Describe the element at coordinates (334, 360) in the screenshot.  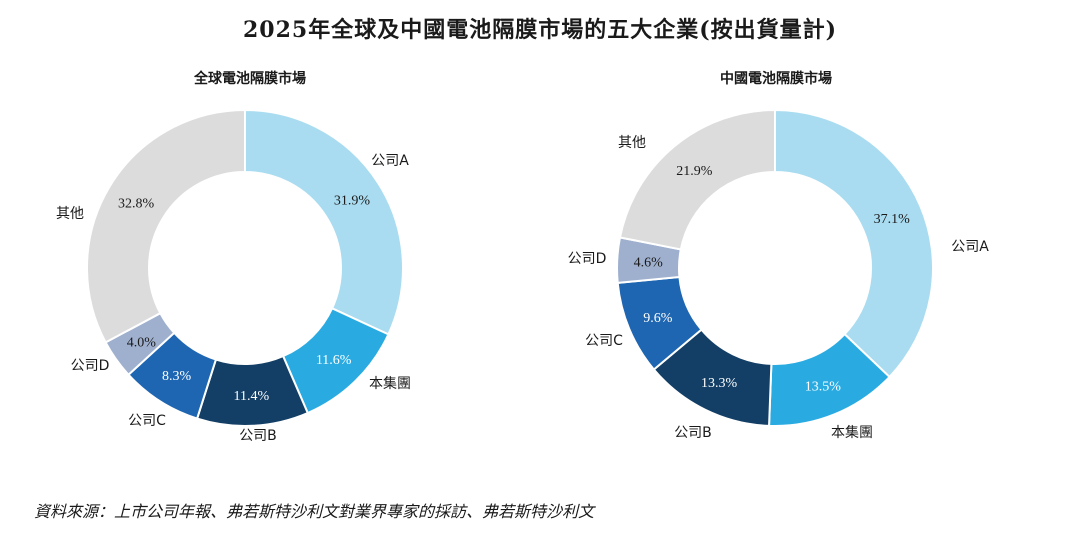
I see `slice-percent-label: 11.6%` at that location.